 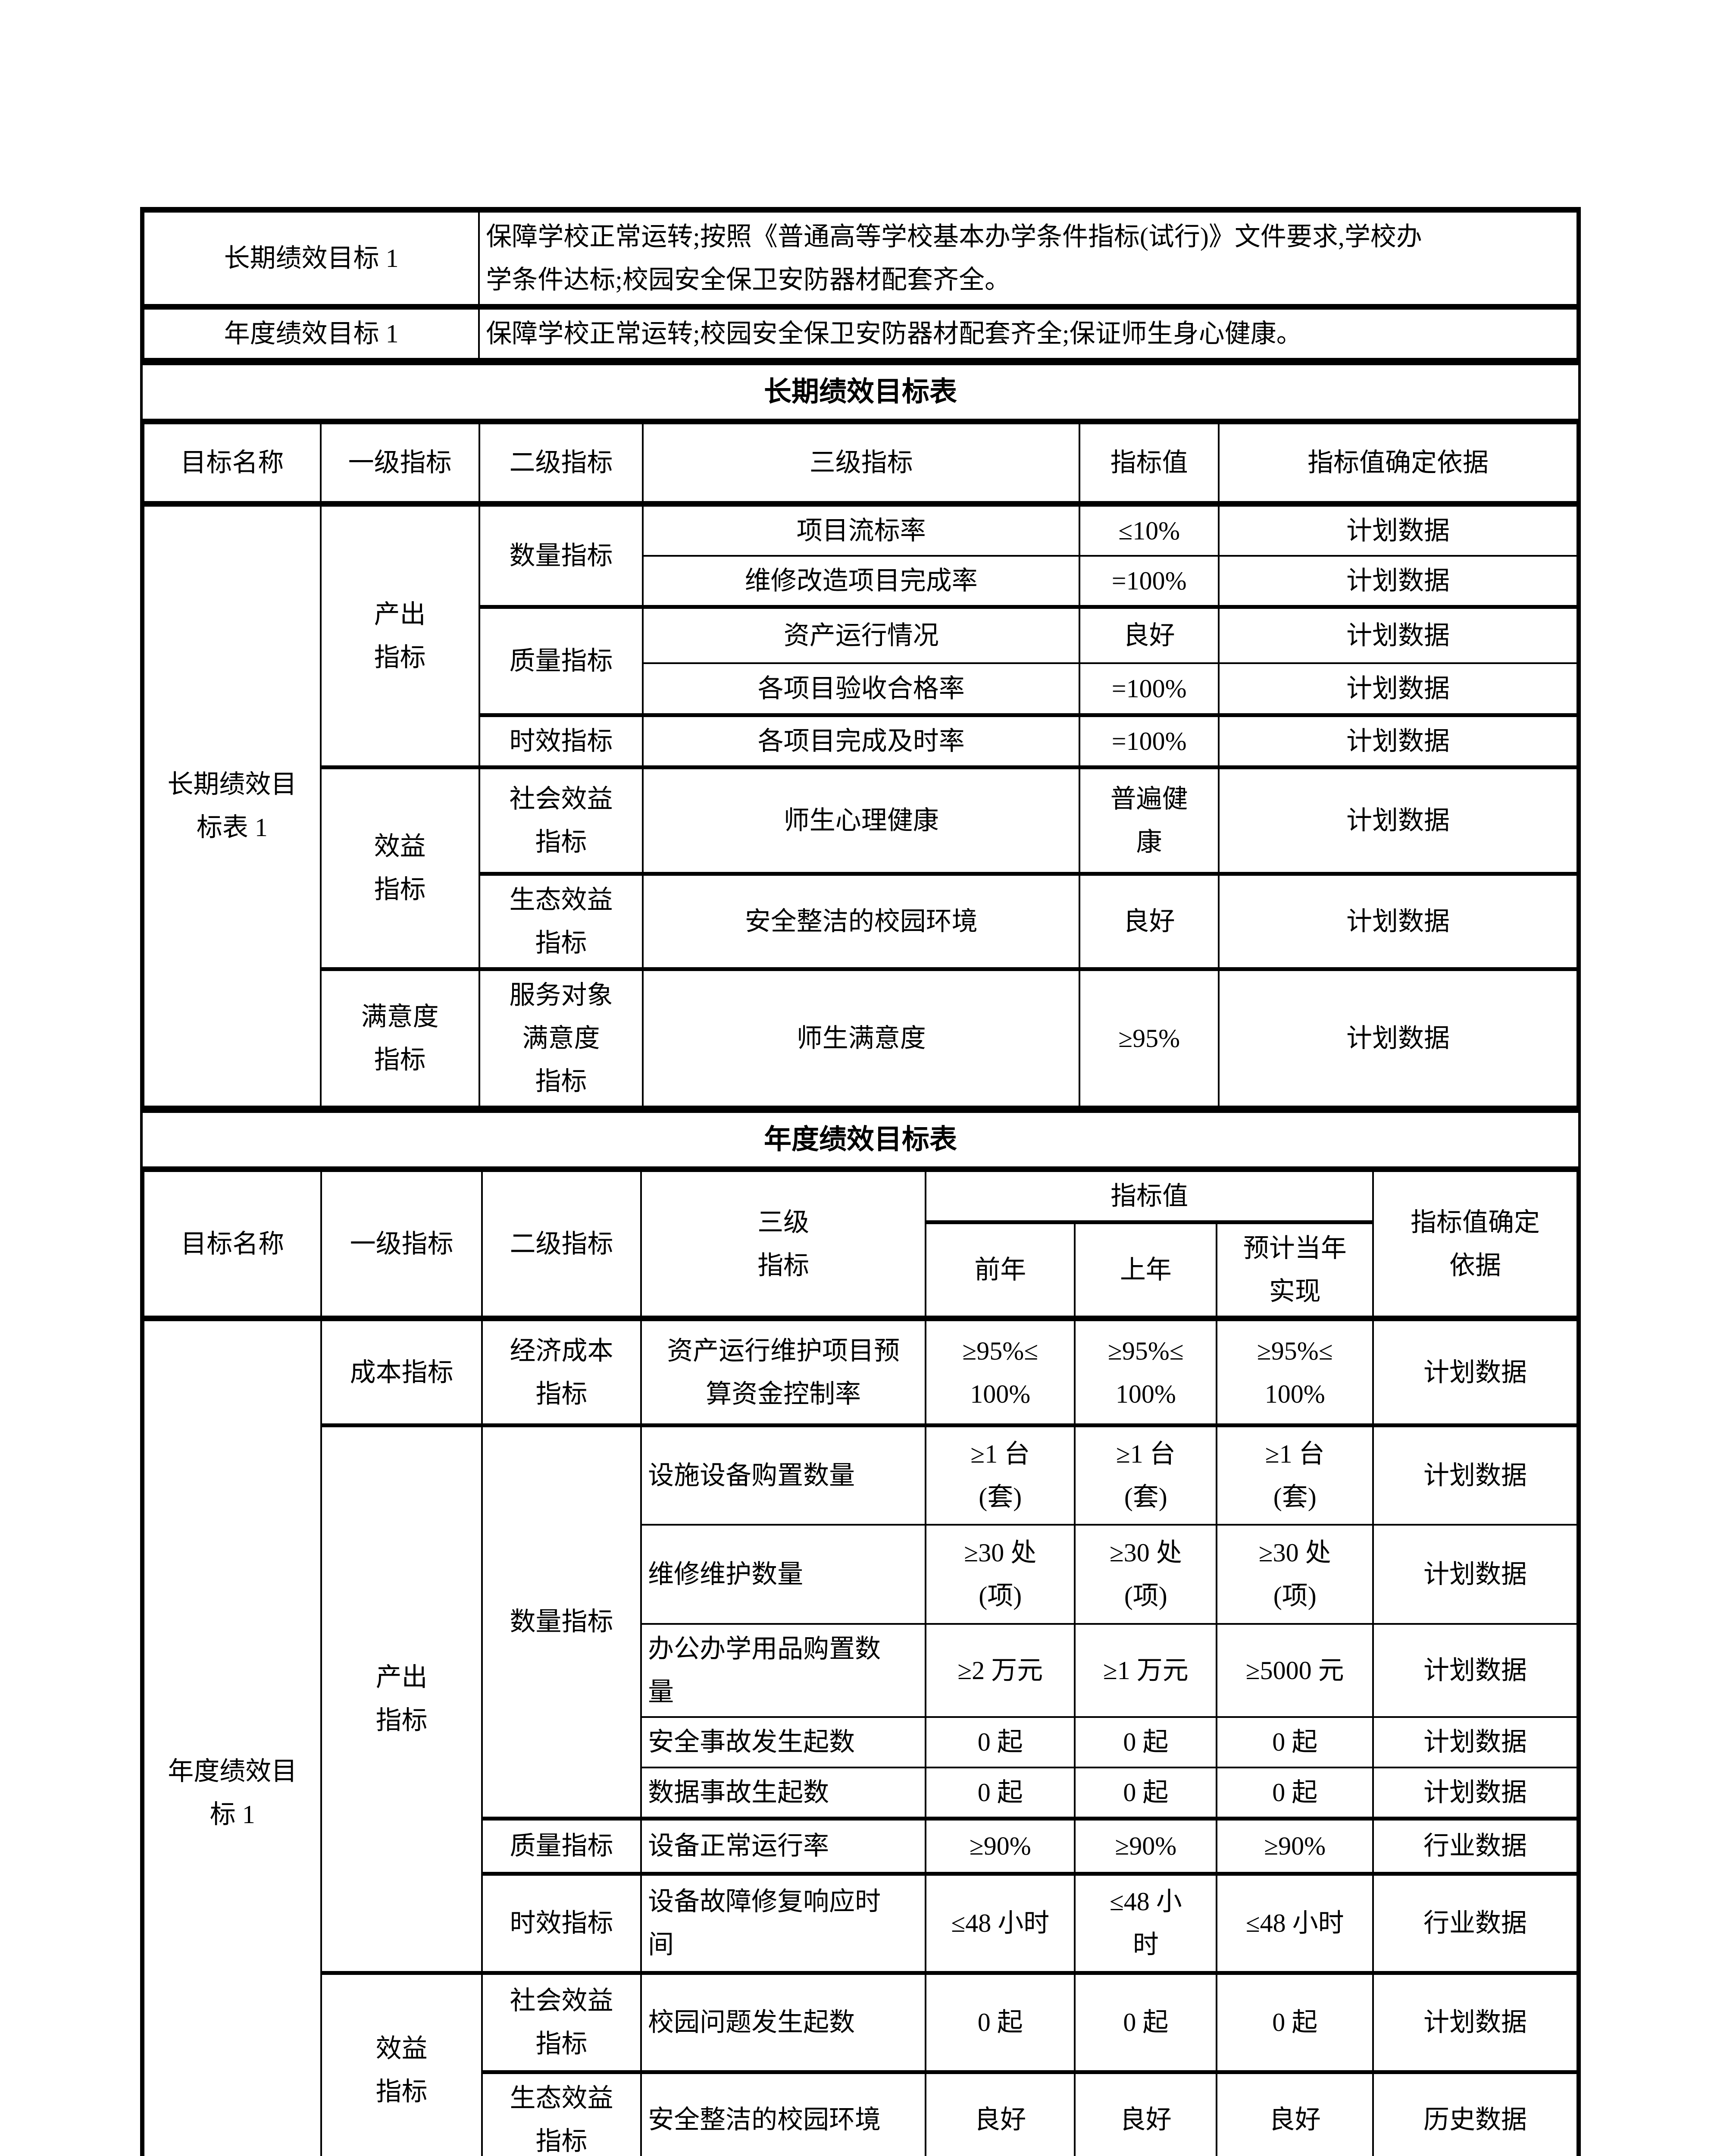 What do you see at coordinates (1146, 1574) in the screenshot?
I see `value-last-cell: ≥30 处 (项)` at bounding box center [1146, 1574].